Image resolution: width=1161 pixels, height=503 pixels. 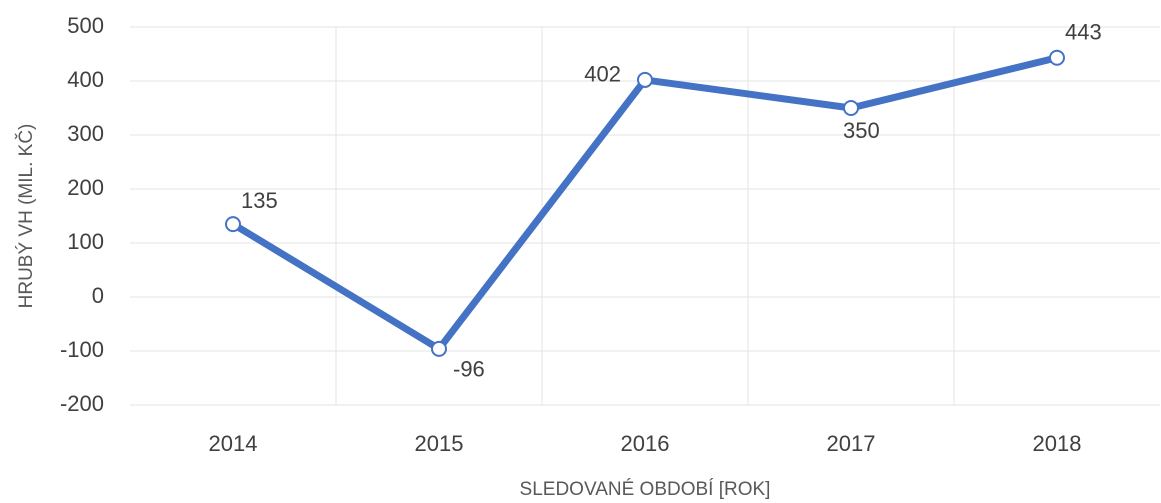 What do you see at coordinates (1083, 32) in the screenshot?
I see `data-label: 443` at bounding box center [1083, 32].